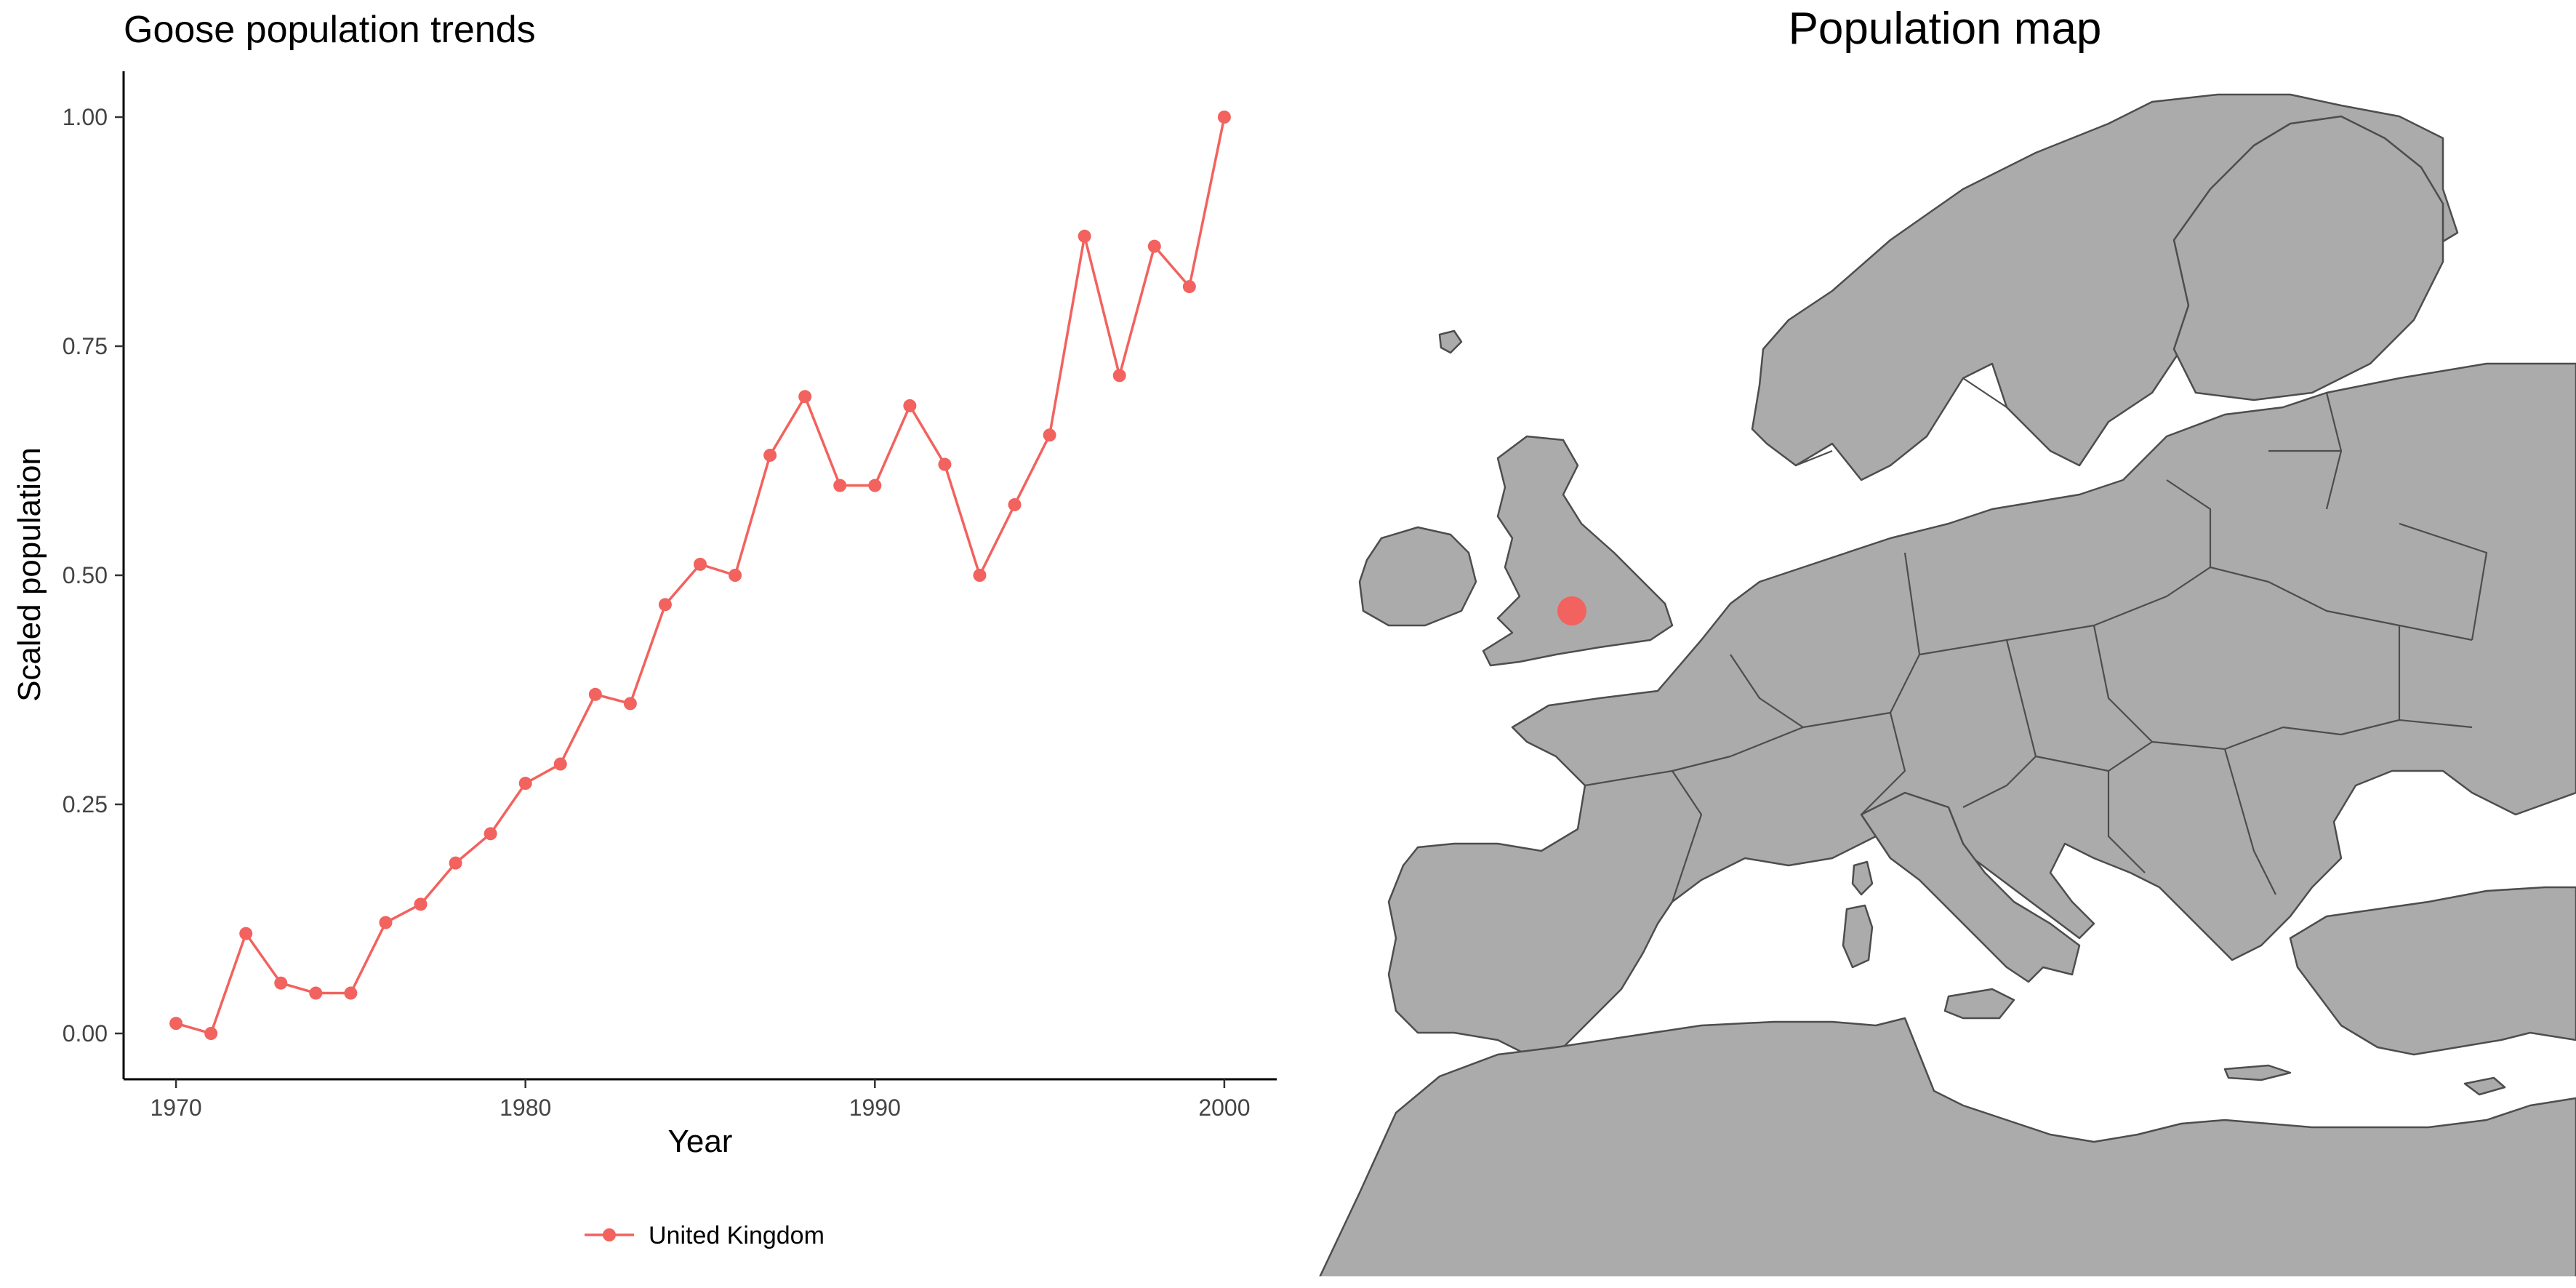  Describe the element at coordinates (1946, 29) in the screenshot. I see `map-title: Population map` at that location.